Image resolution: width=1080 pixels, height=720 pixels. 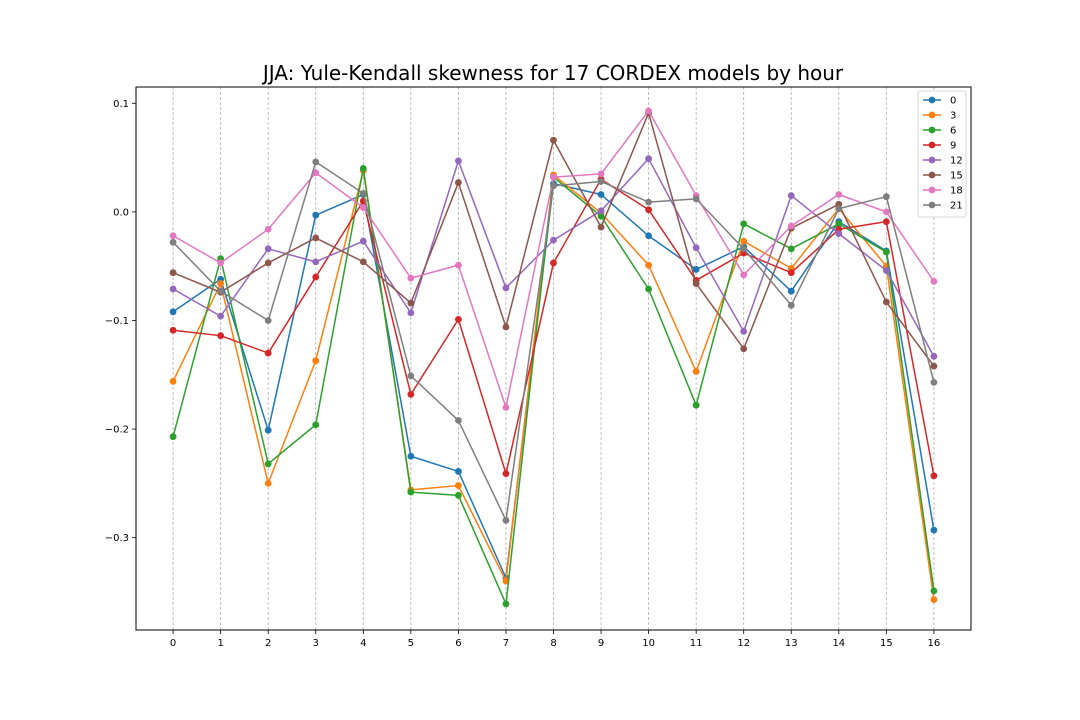 What do you see at coordinates (220, 643) in the screenshot?
I see `x-tick-label: 1` at bounding box center [220, 643].